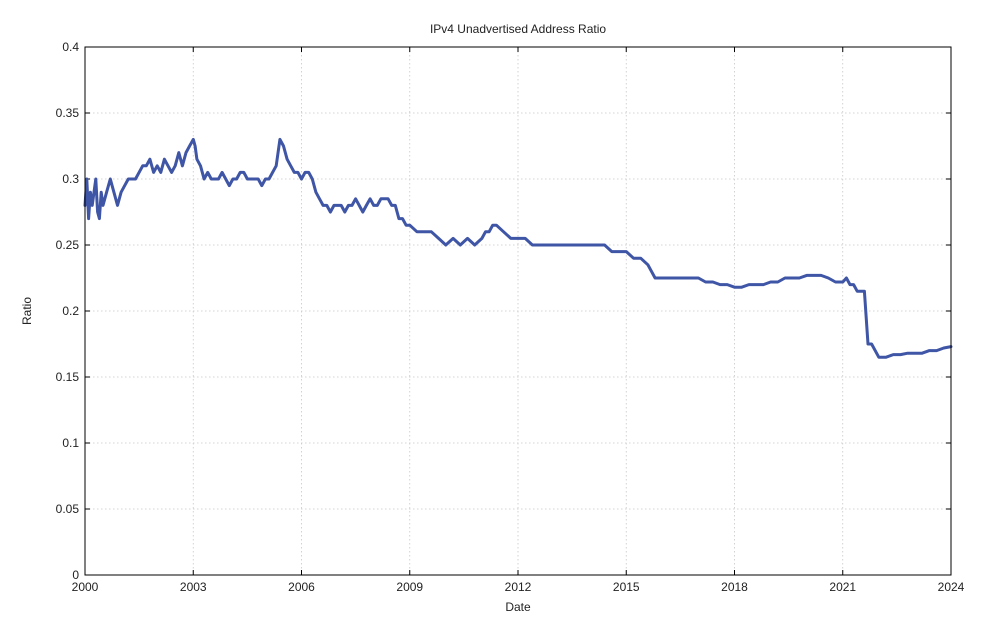  Describe the element at coordinates (85, 587) in the screenshot. I see `x-tick-label: 2000` at that location.